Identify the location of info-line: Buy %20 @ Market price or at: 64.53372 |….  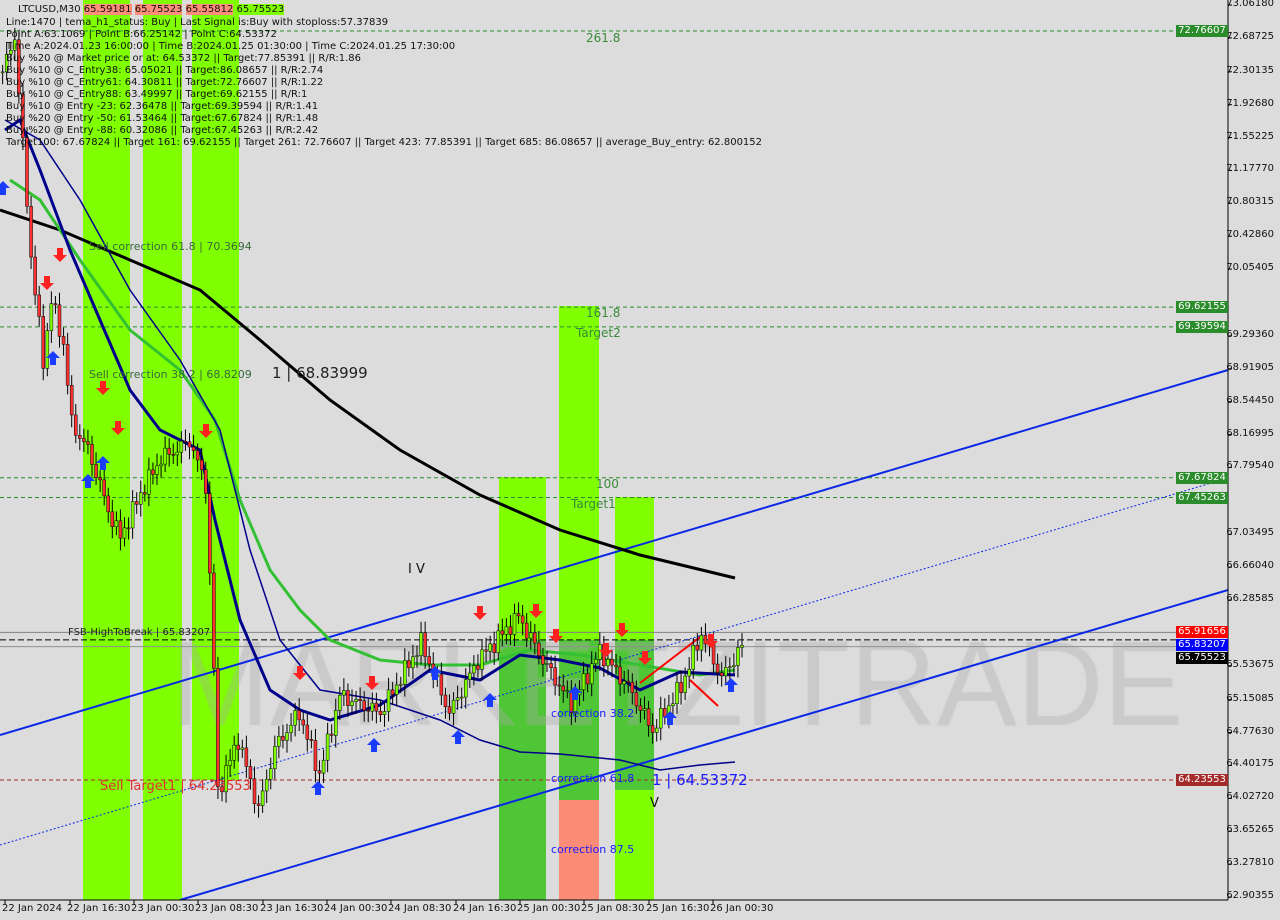
(184, 58).